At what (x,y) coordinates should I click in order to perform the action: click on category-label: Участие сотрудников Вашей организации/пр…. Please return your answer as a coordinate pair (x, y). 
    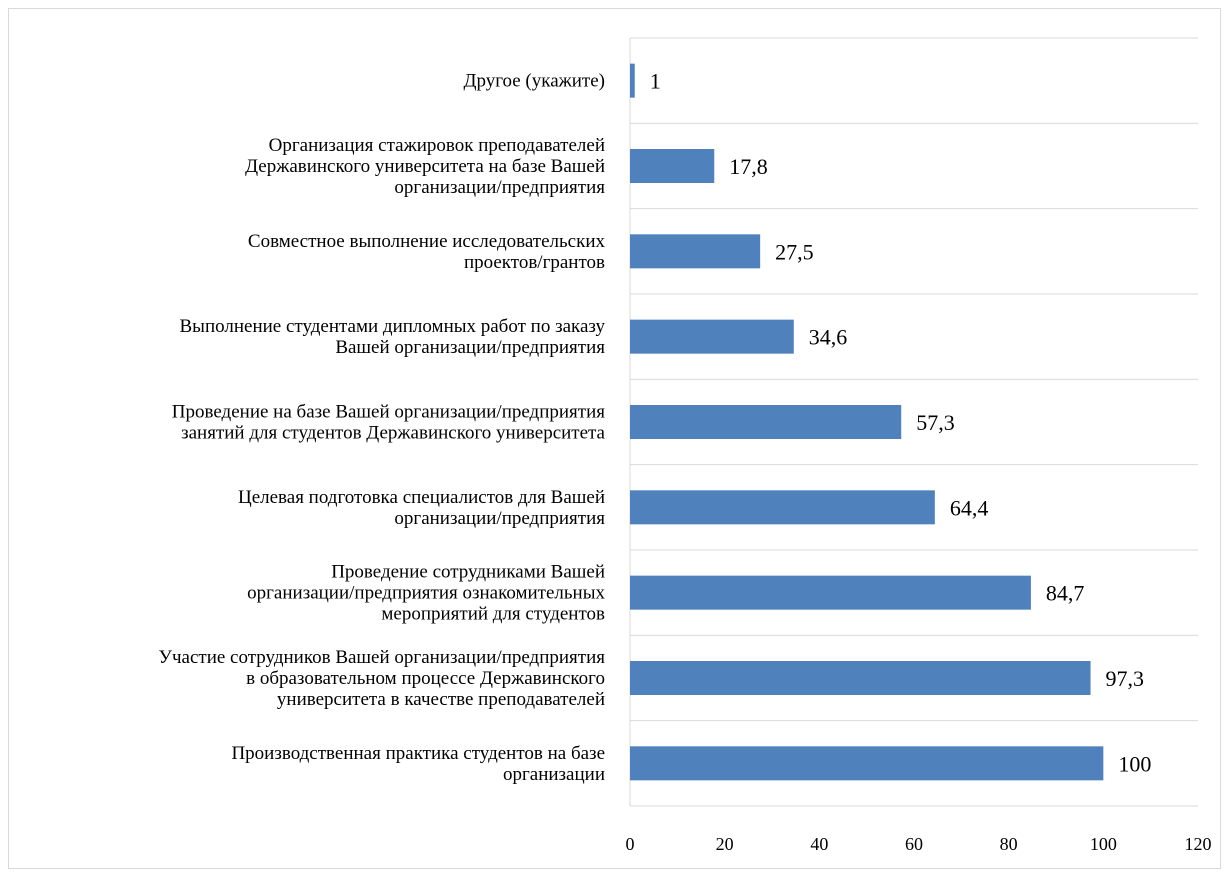
    Looking at the image, I should click on (382, 678).